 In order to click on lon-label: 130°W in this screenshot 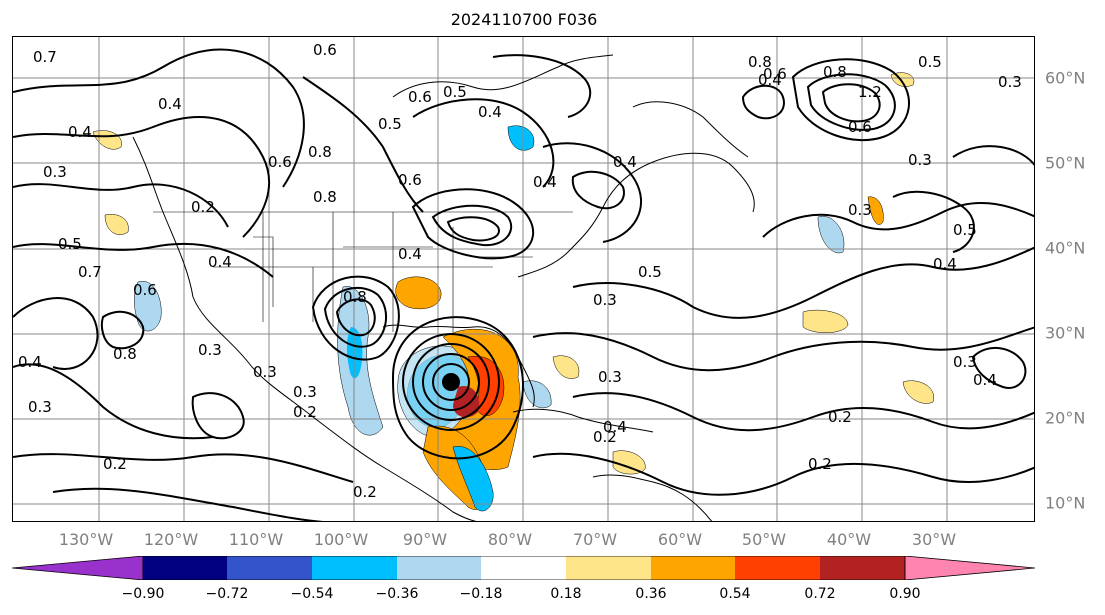, I will do `click(86, 539)`.